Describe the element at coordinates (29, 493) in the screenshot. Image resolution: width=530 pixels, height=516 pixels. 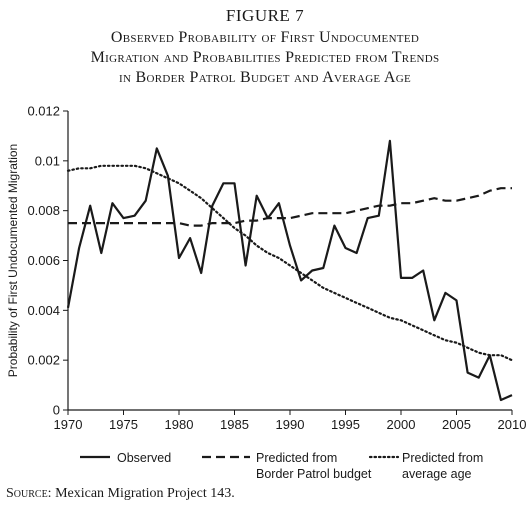
I see `source-prefix: Source:` at that location.